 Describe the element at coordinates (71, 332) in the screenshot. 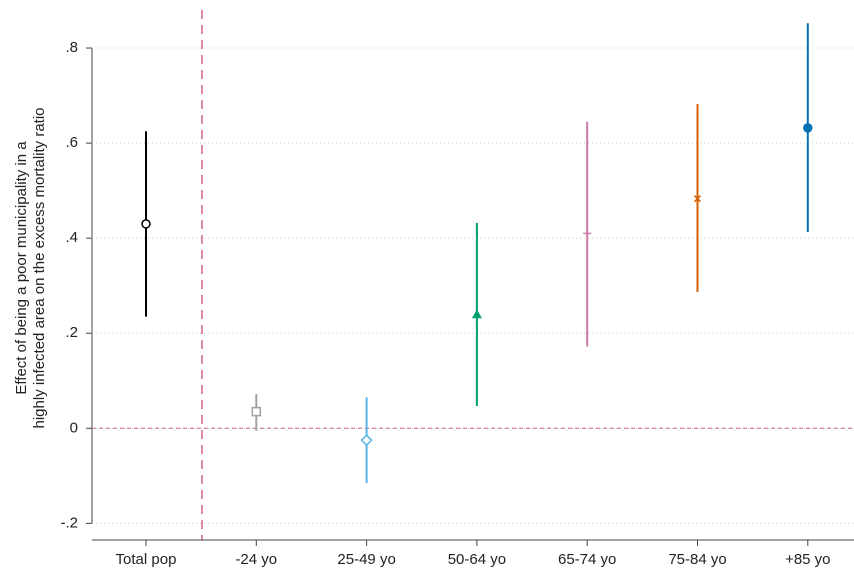

I see `y-tick-label: .2` at that location.